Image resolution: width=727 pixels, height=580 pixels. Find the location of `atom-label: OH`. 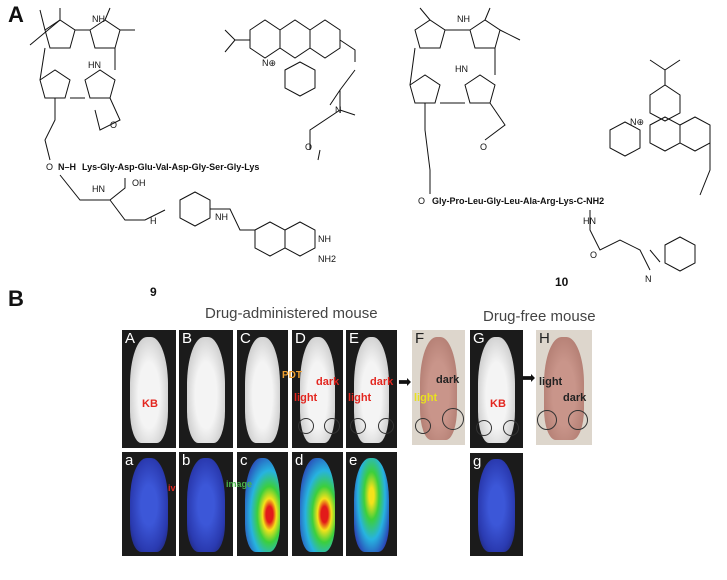

atom-label: OH is located at coordinates (139, 183).